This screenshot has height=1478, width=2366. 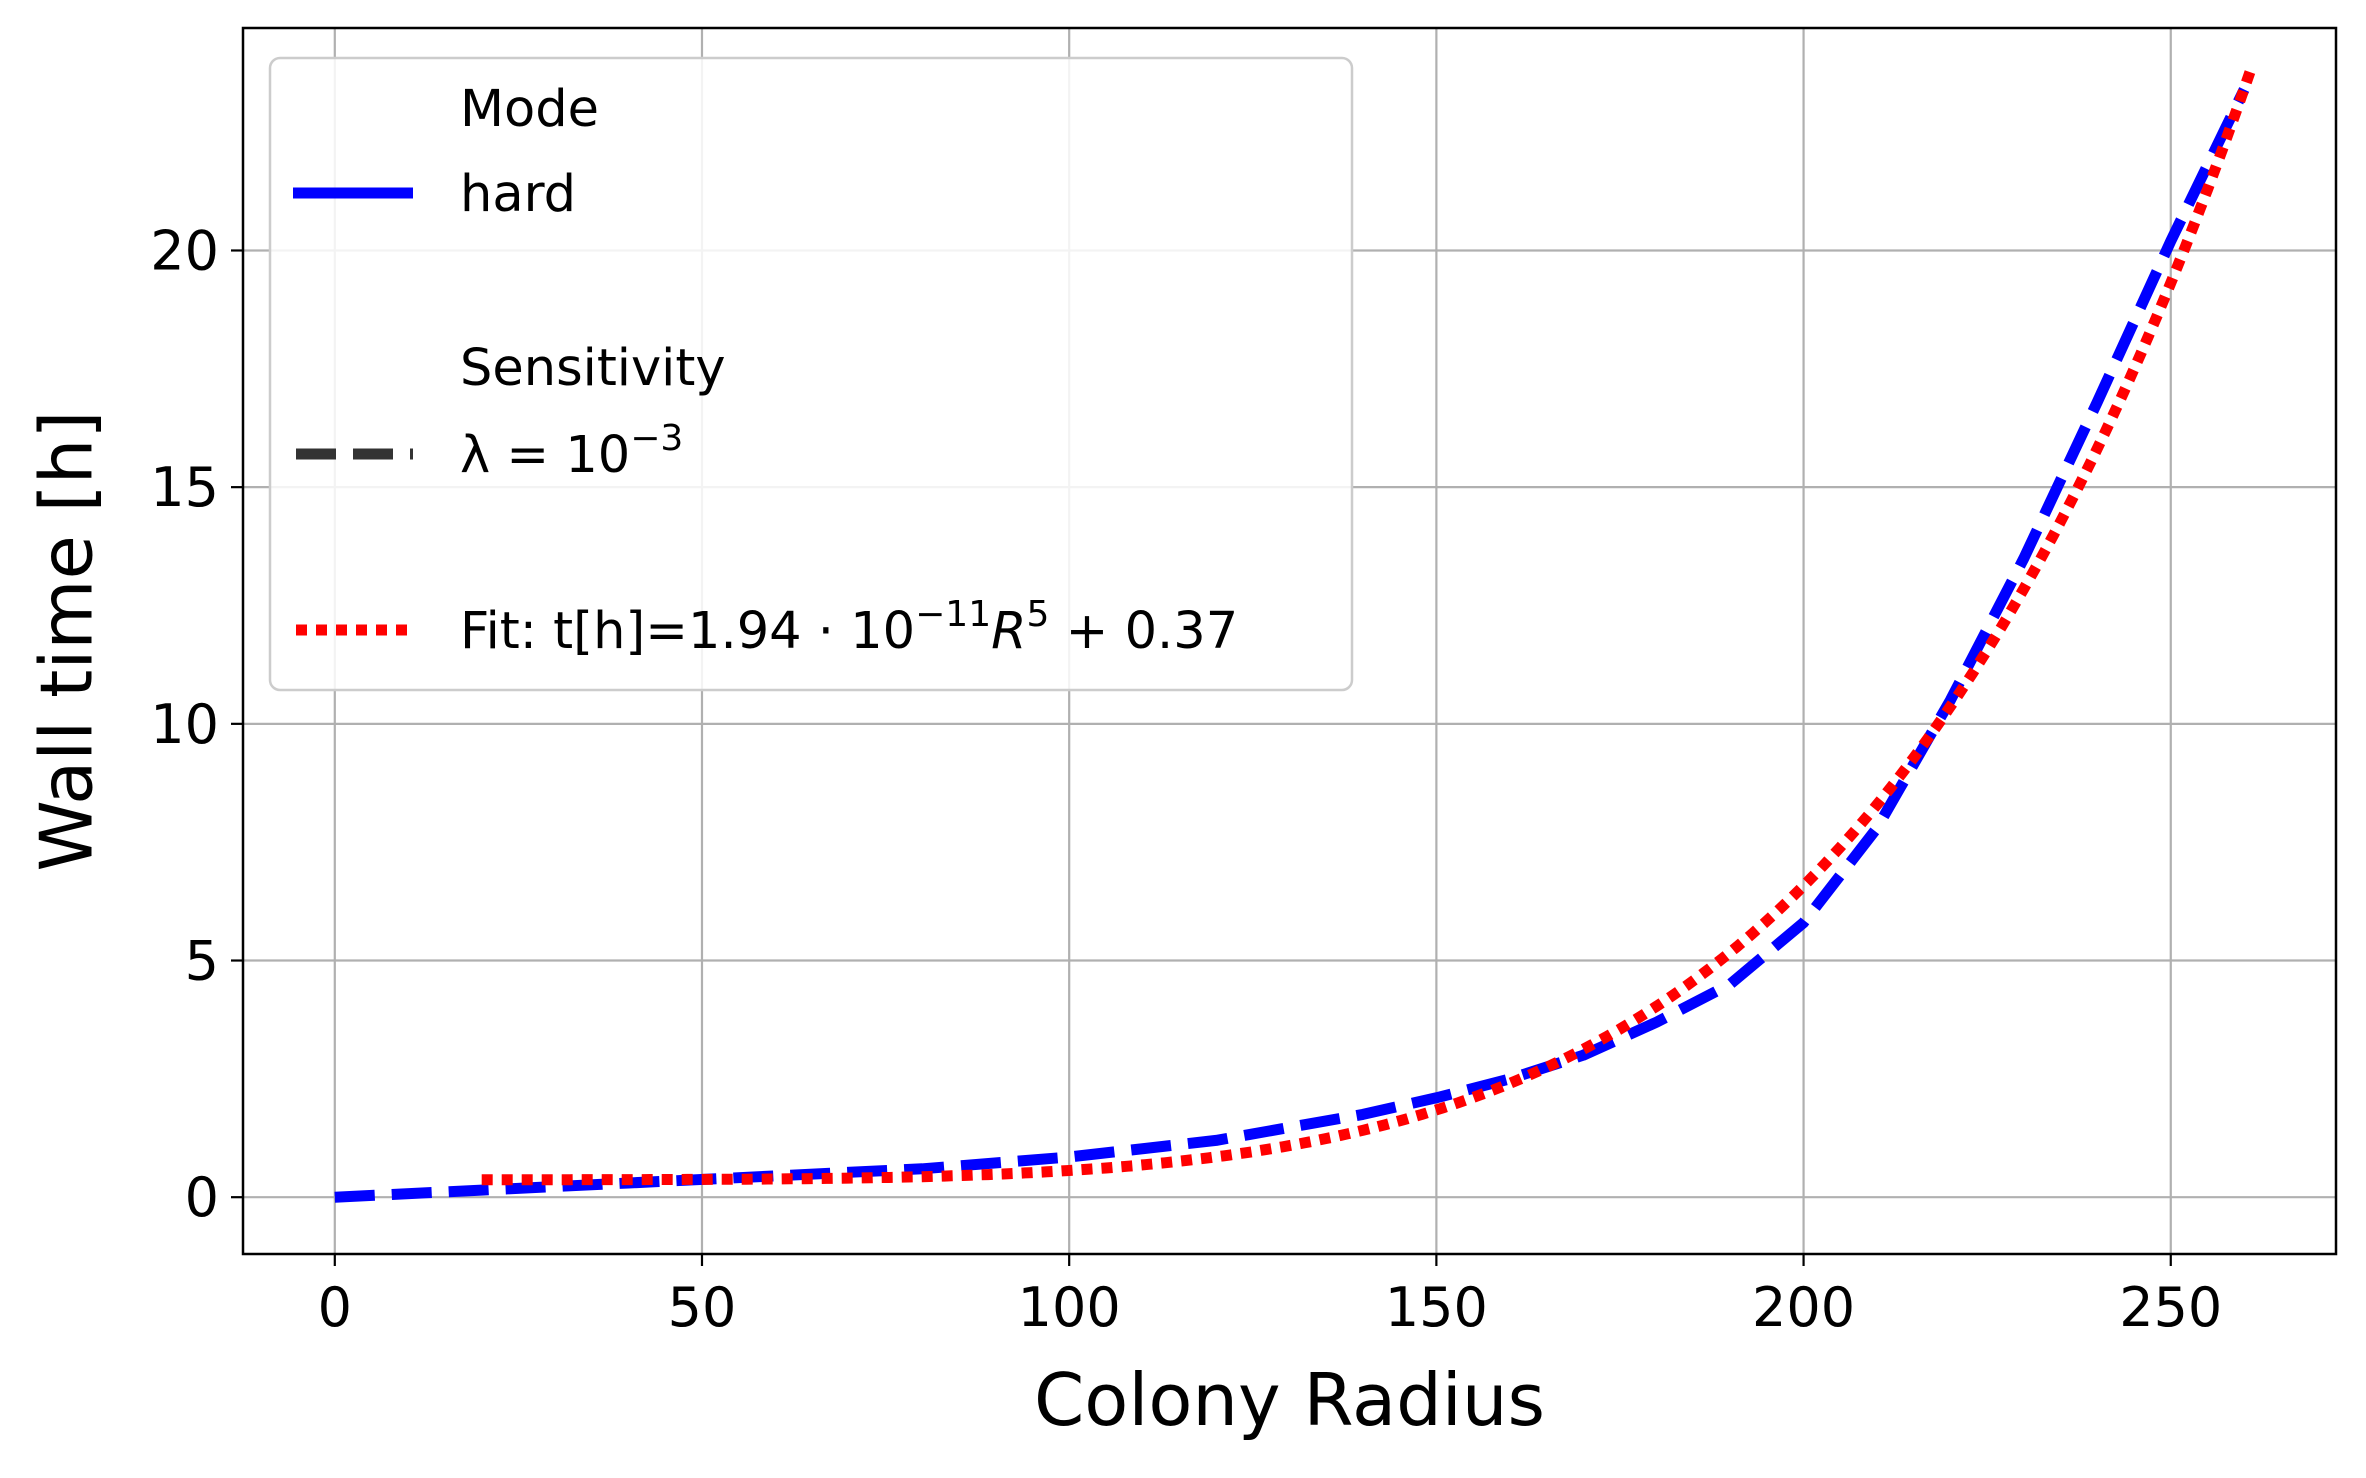 I want to click on y-tick-label: 10, so click(x=184, y=724).